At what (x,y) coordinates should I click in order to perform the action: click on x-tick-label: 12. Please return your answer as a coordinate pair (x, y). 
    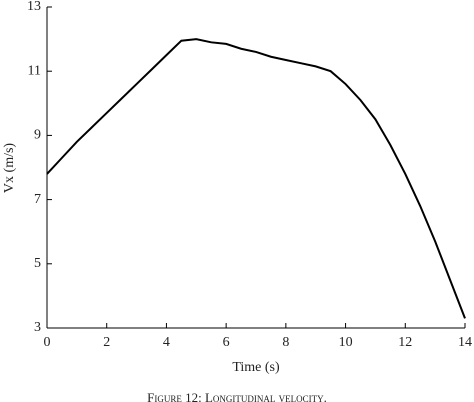
    Looking at the image, I should click on (405, 342).